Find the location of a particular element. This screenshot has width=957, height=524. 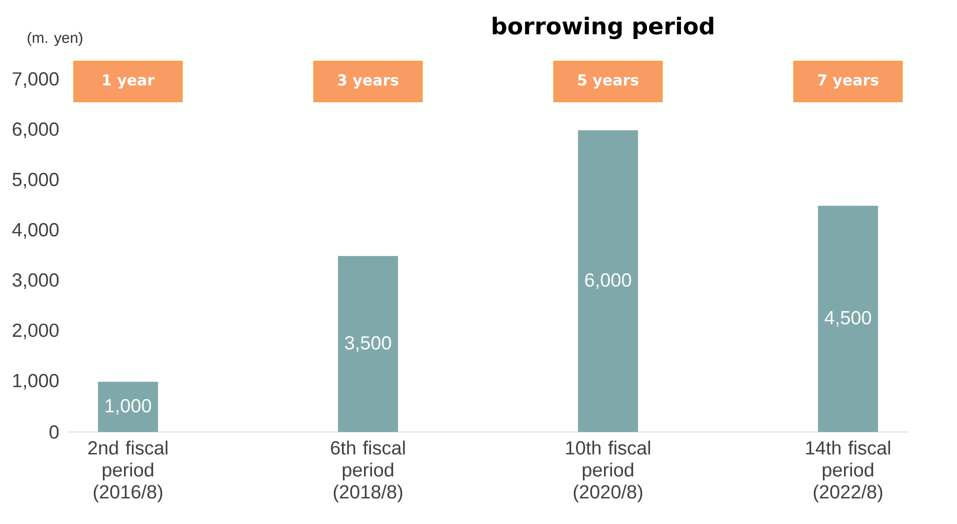

y-tick-label: 2,000 is located at coordinates (35, 332).